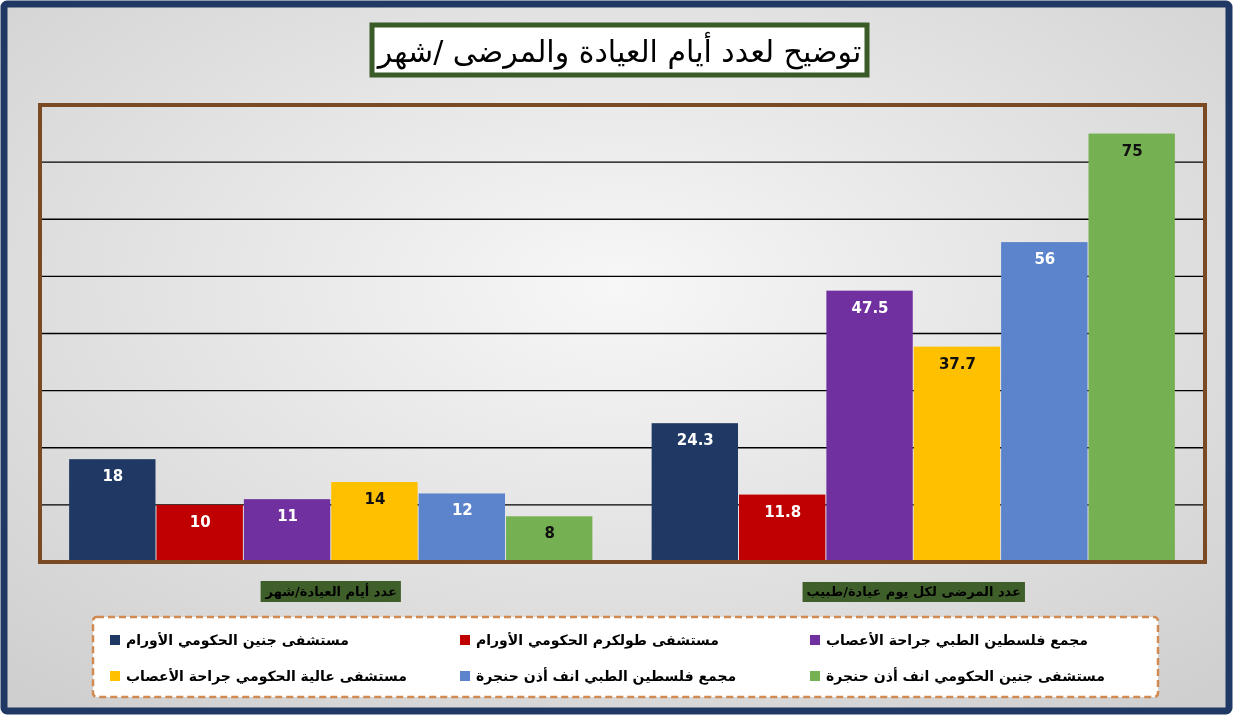 The image size is (1233, 715). What do you see at coordinates (1045, 259) in the screenshot?
I see `data-label: 56` at bounding box center [1045, 259].